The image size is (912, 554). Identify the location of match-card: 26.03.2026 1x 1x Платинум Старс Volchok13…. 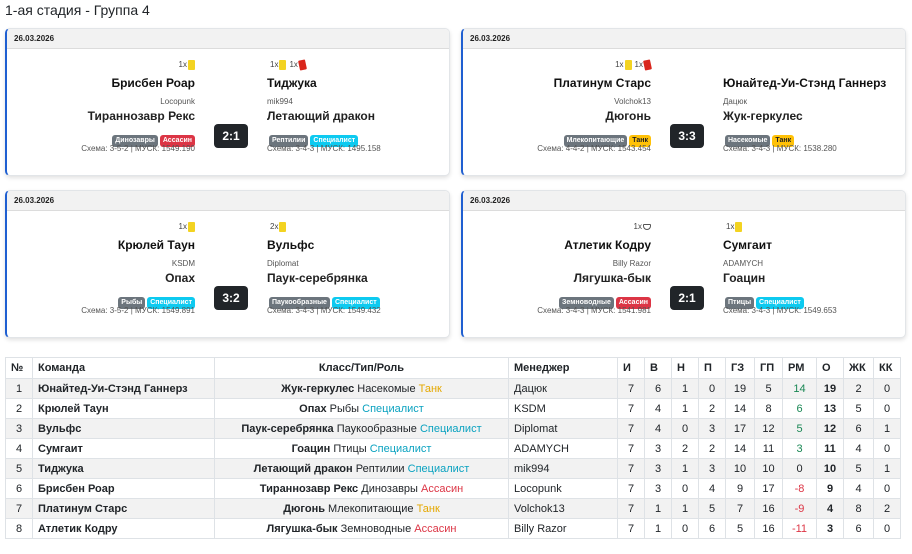
(683, 102).